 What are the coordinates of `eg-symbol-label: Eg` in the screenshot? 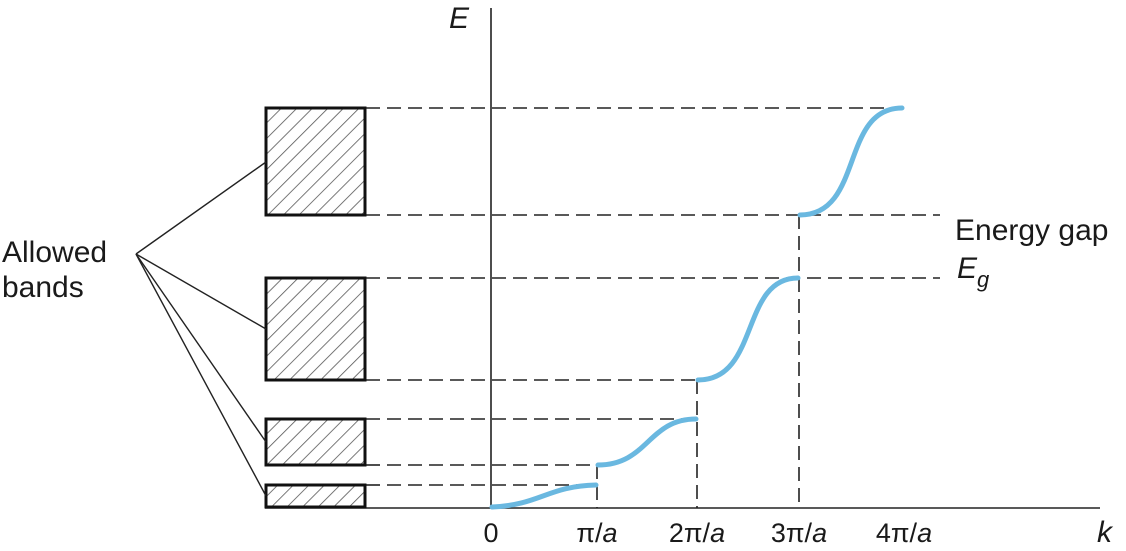 It's located at (973, 272).